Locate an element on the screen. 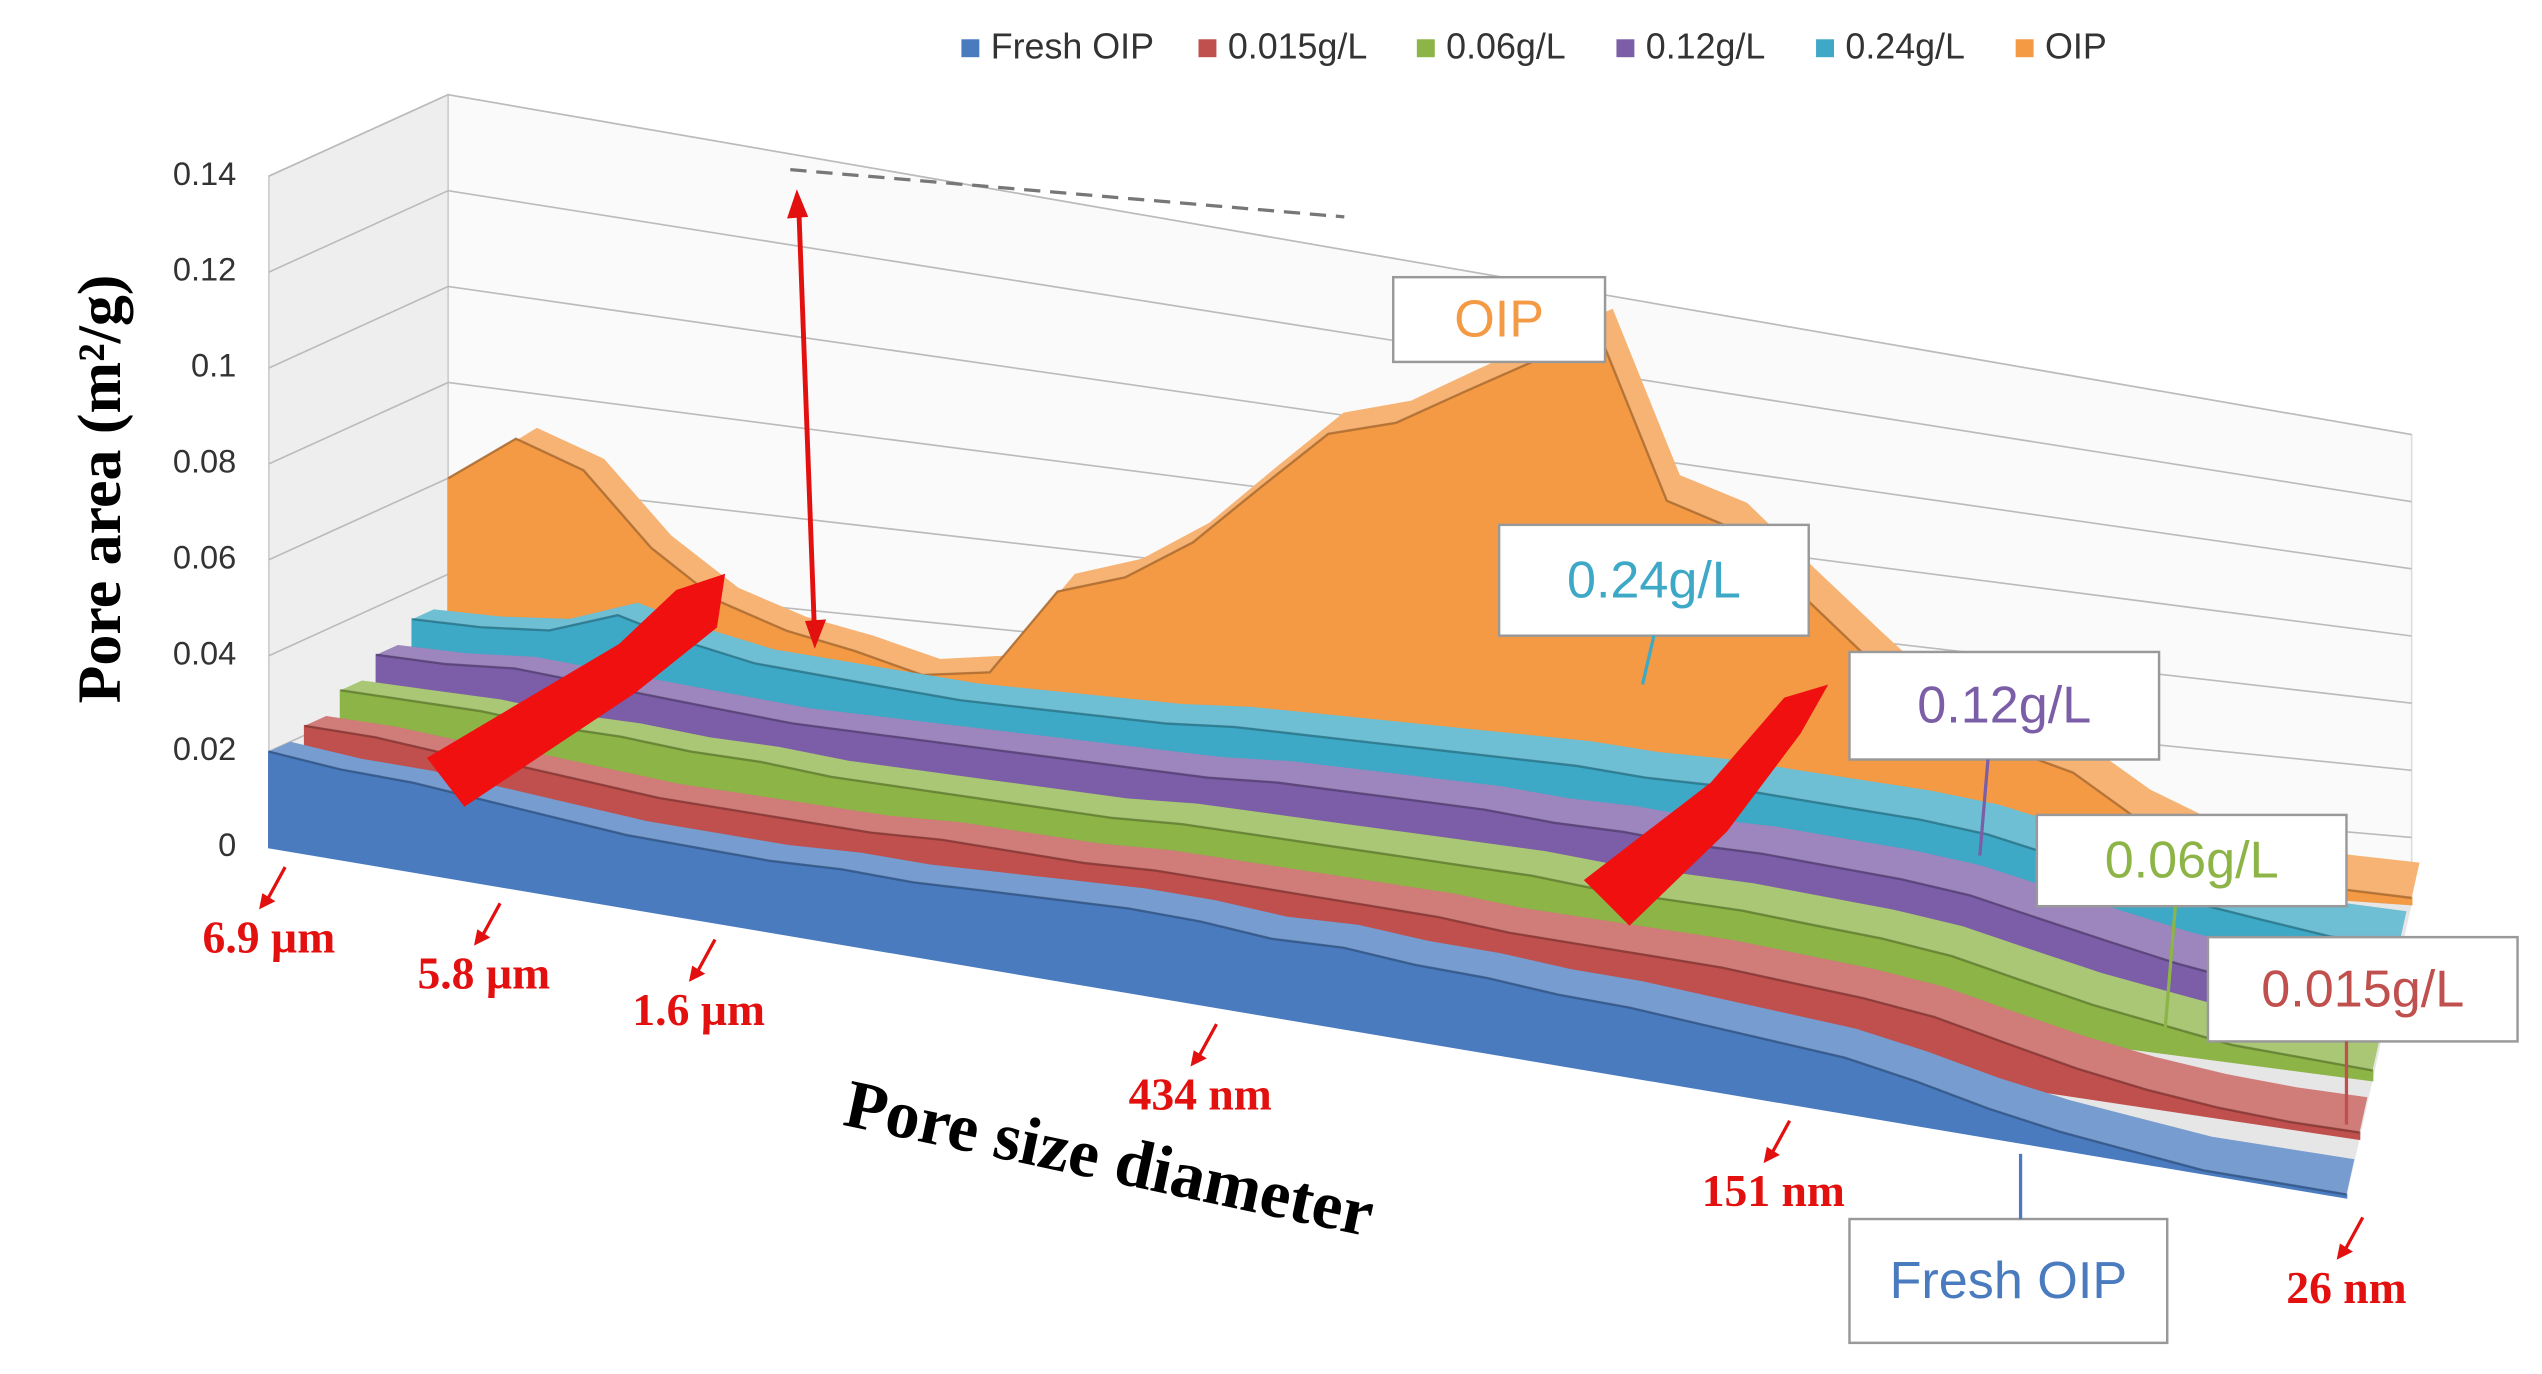 The height and width of the screenshot is (1374, 2542). legend-label: OIP is located at coordinates (2076, 47).